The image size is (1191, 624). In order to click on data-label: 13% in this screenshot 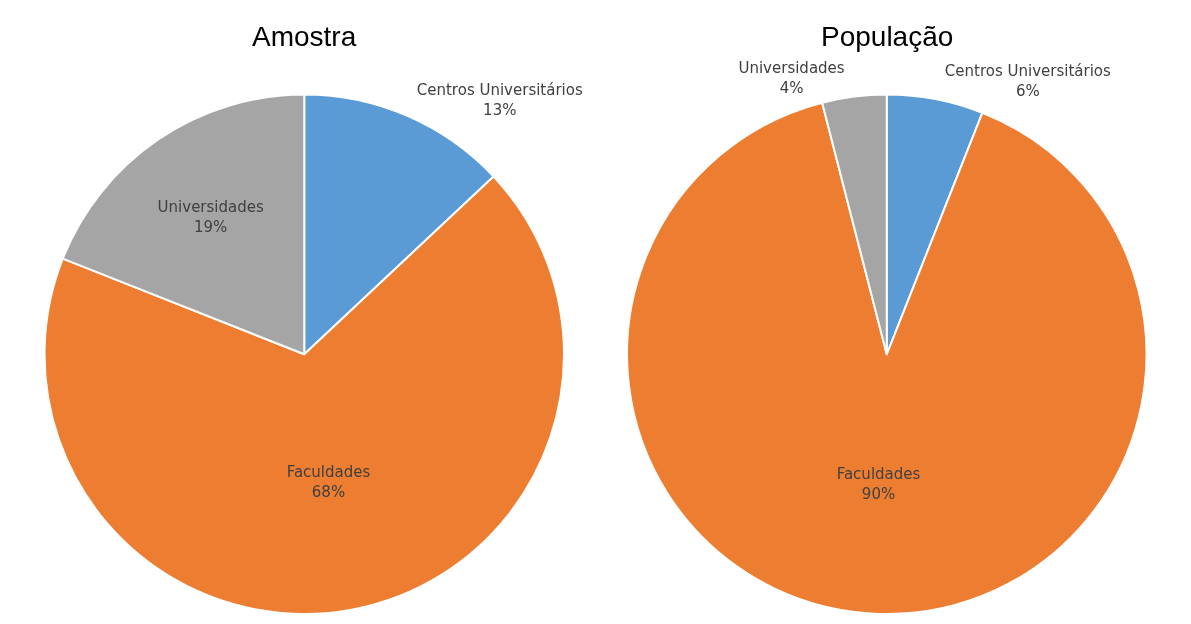, I will do `click(500, 109)`.